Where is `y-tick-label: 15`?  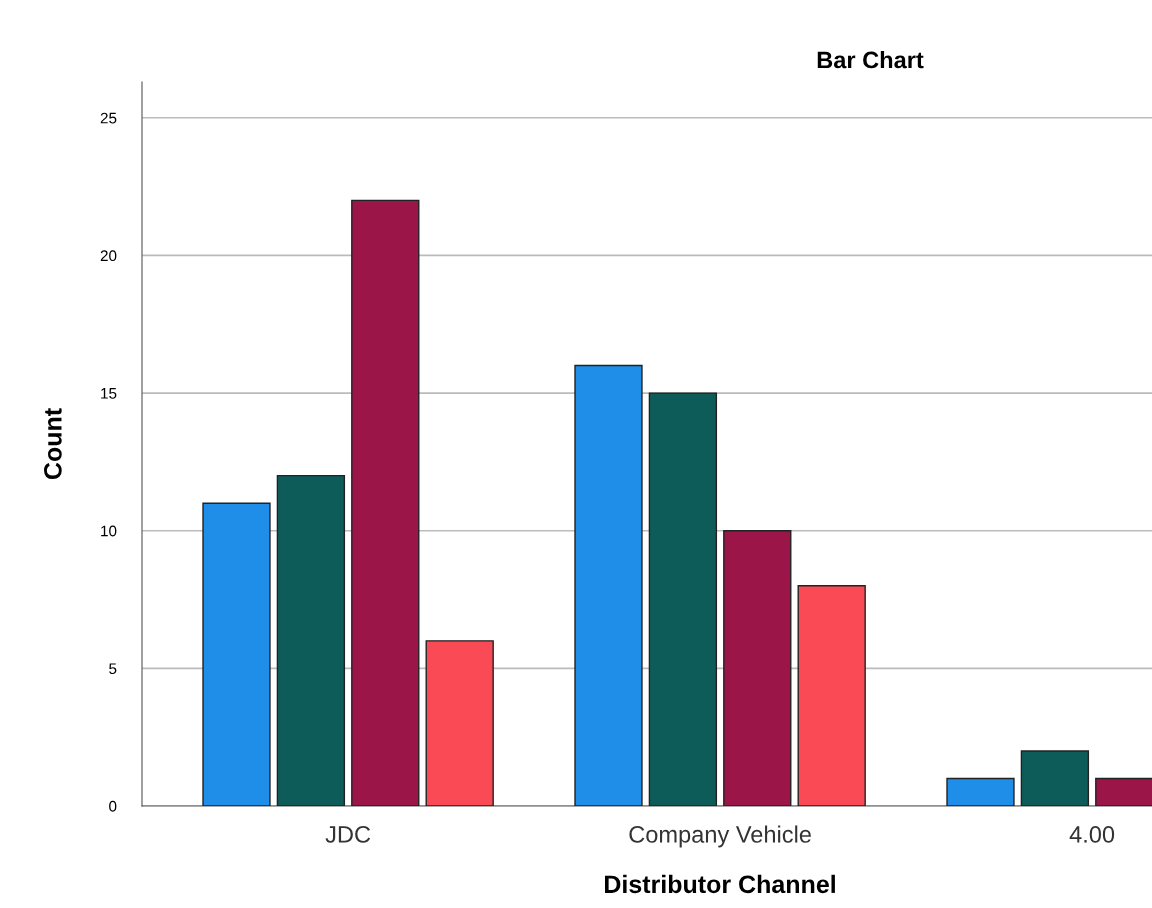
y-tick-label: 15 is located at coordinates (109, 393).